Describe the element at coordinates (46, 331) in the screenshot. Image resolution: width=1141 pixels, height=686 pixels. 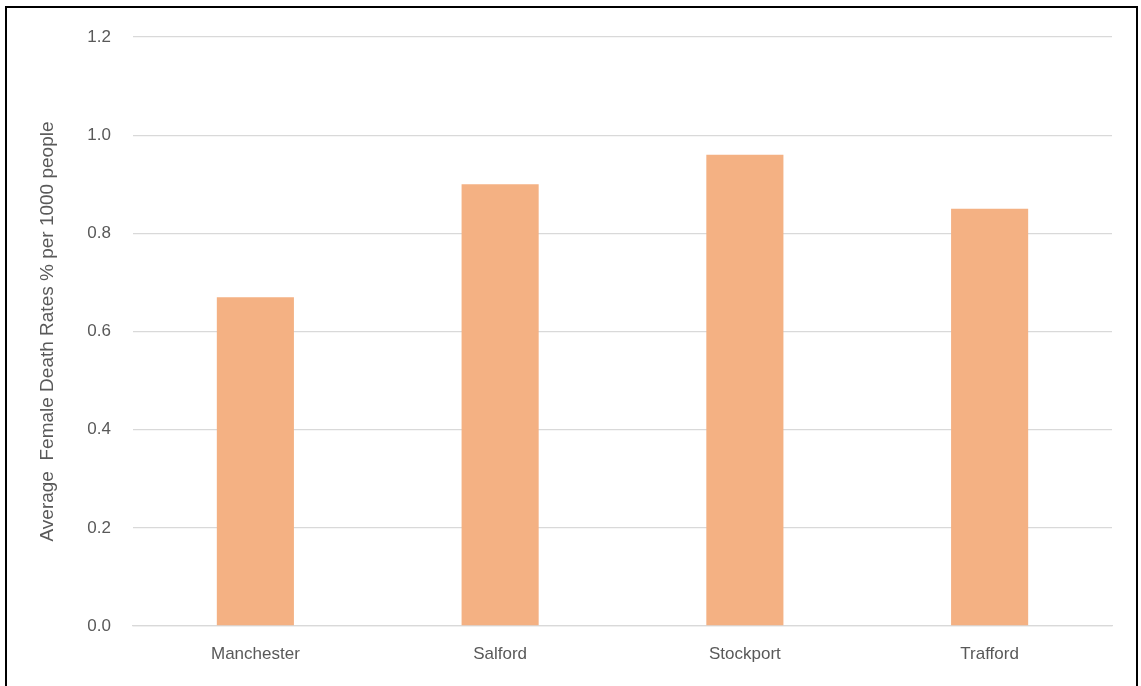
I see `y-axis-title: Average Female Death Rates % per 1000 people` at that location.